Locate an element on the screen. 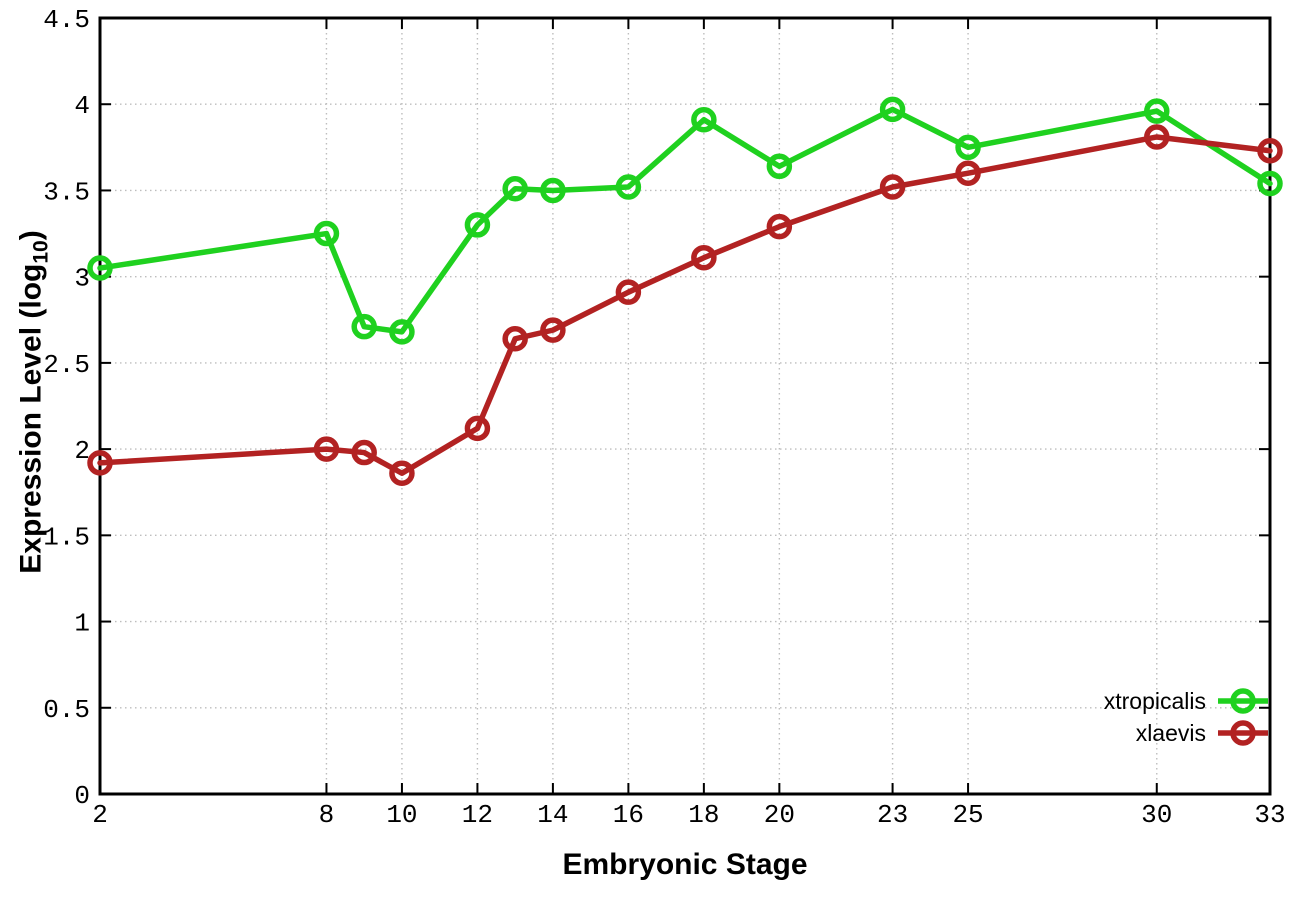 The width and height of the screenshot is (1296, 907). x-tick-label: 8 is located at coordinates (327, 815).